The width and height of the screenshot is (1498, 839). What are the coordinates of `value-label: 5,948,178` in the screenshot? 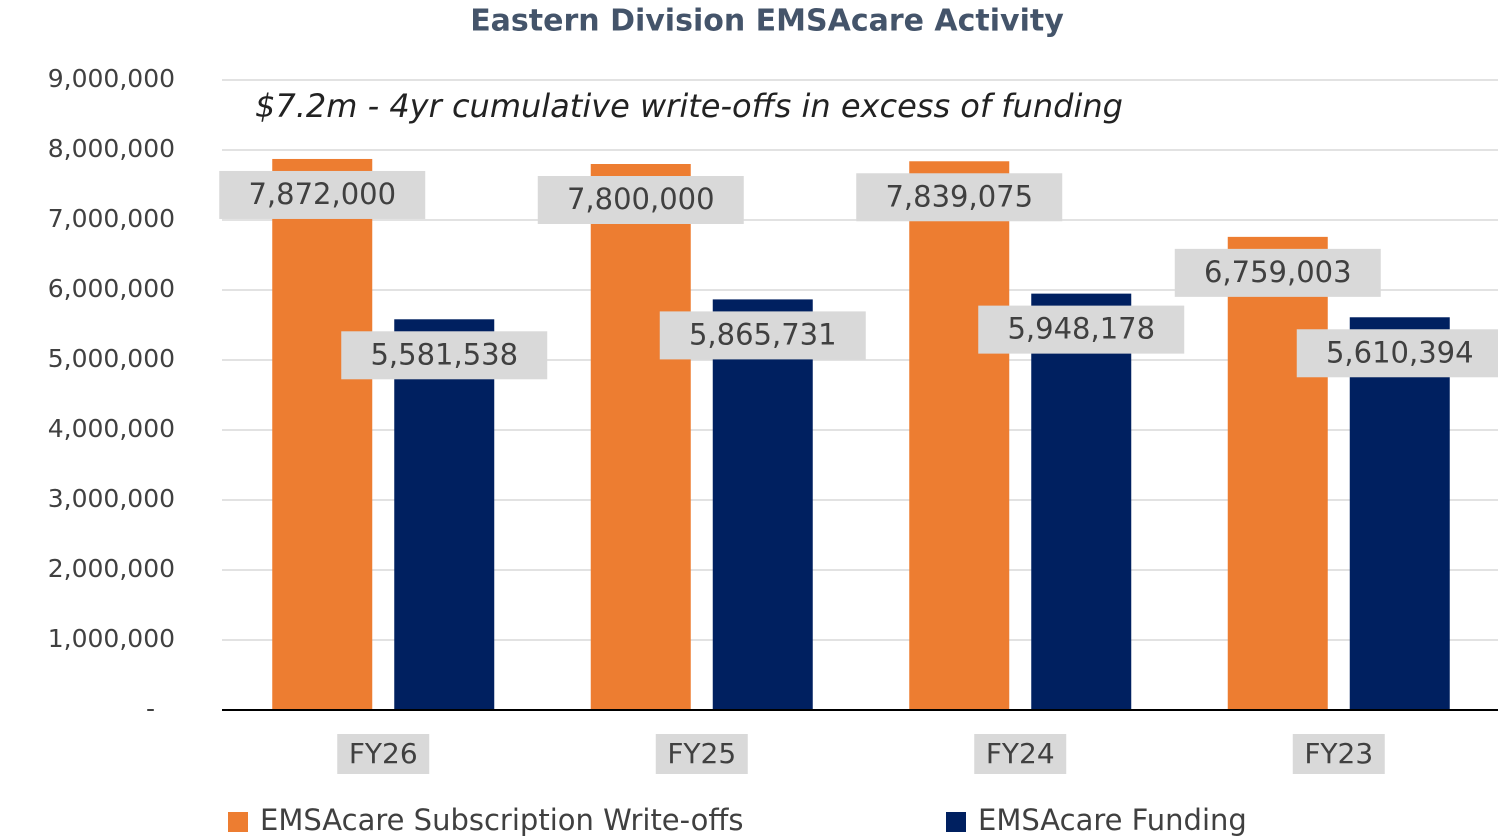 It's located at (1081, 329).